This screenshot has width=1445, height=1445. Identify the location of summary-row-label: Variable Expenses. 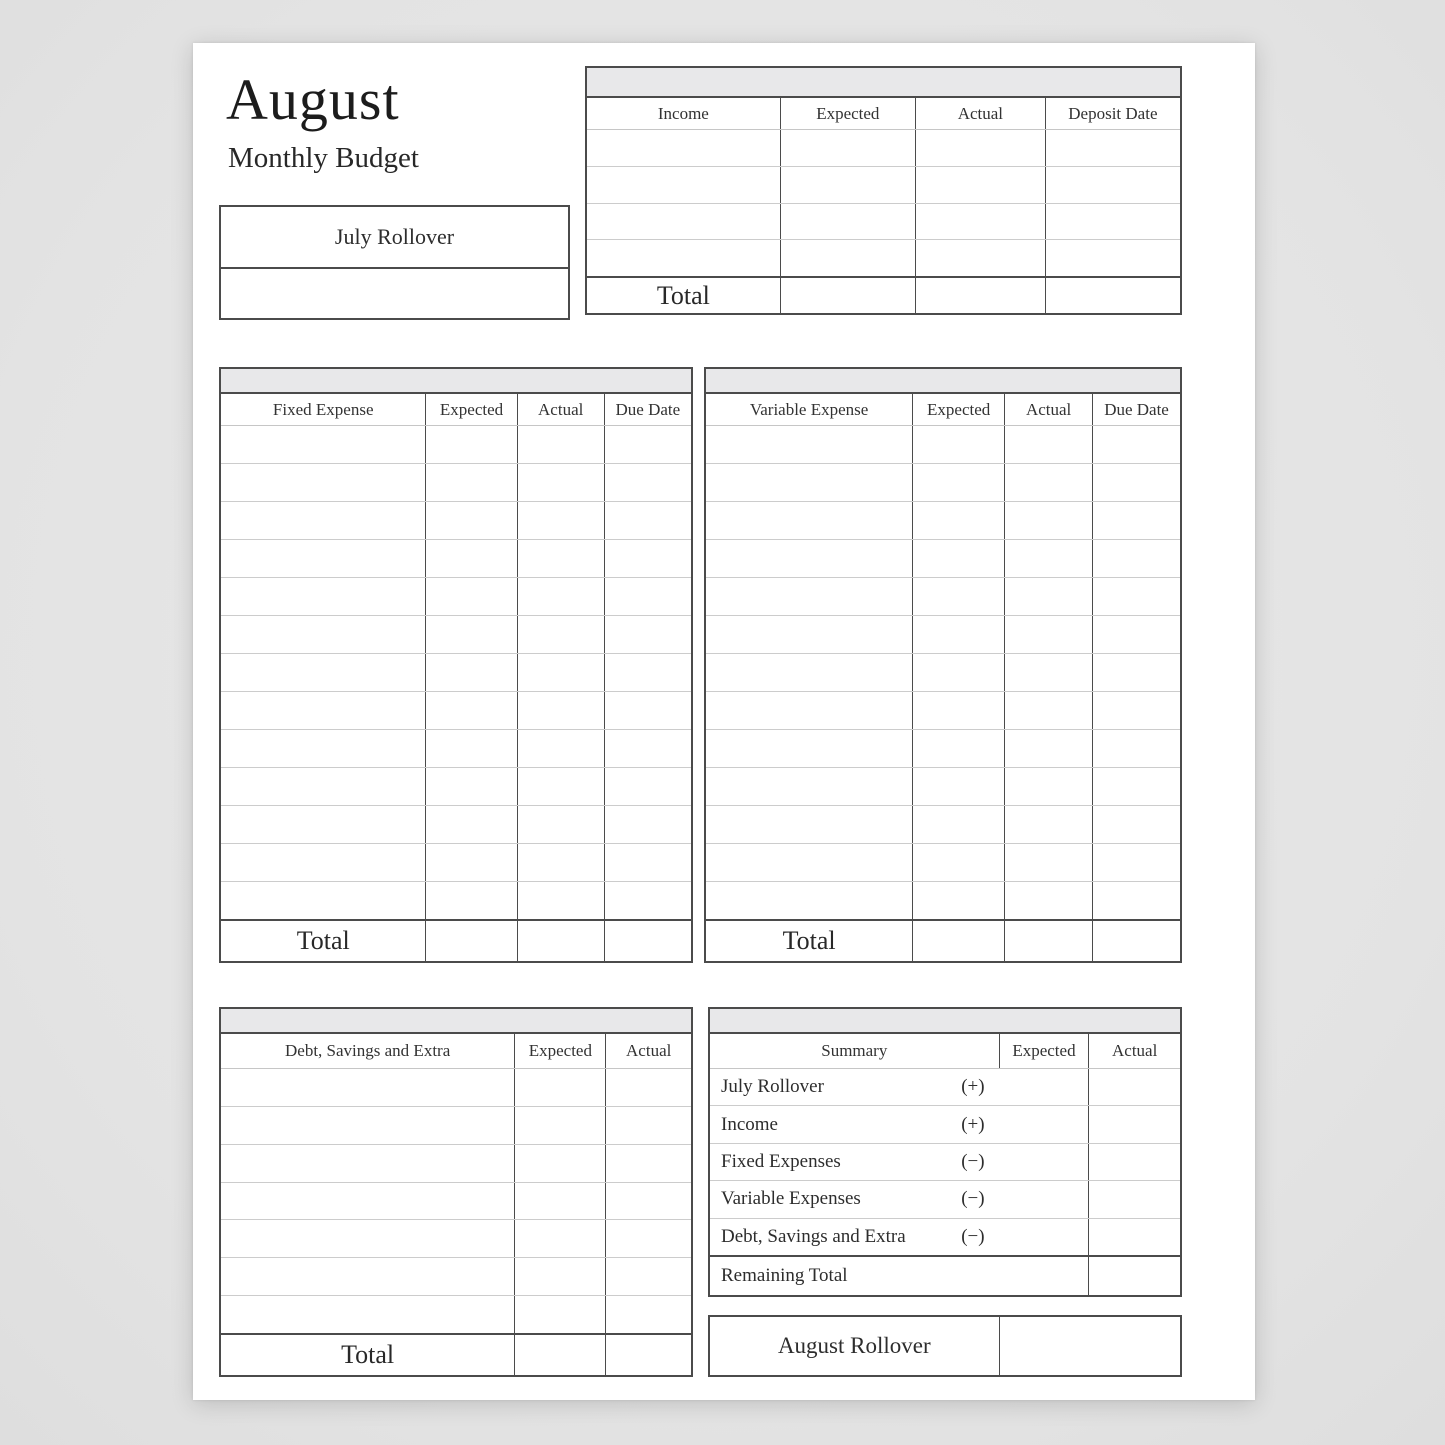
(791, 1199).